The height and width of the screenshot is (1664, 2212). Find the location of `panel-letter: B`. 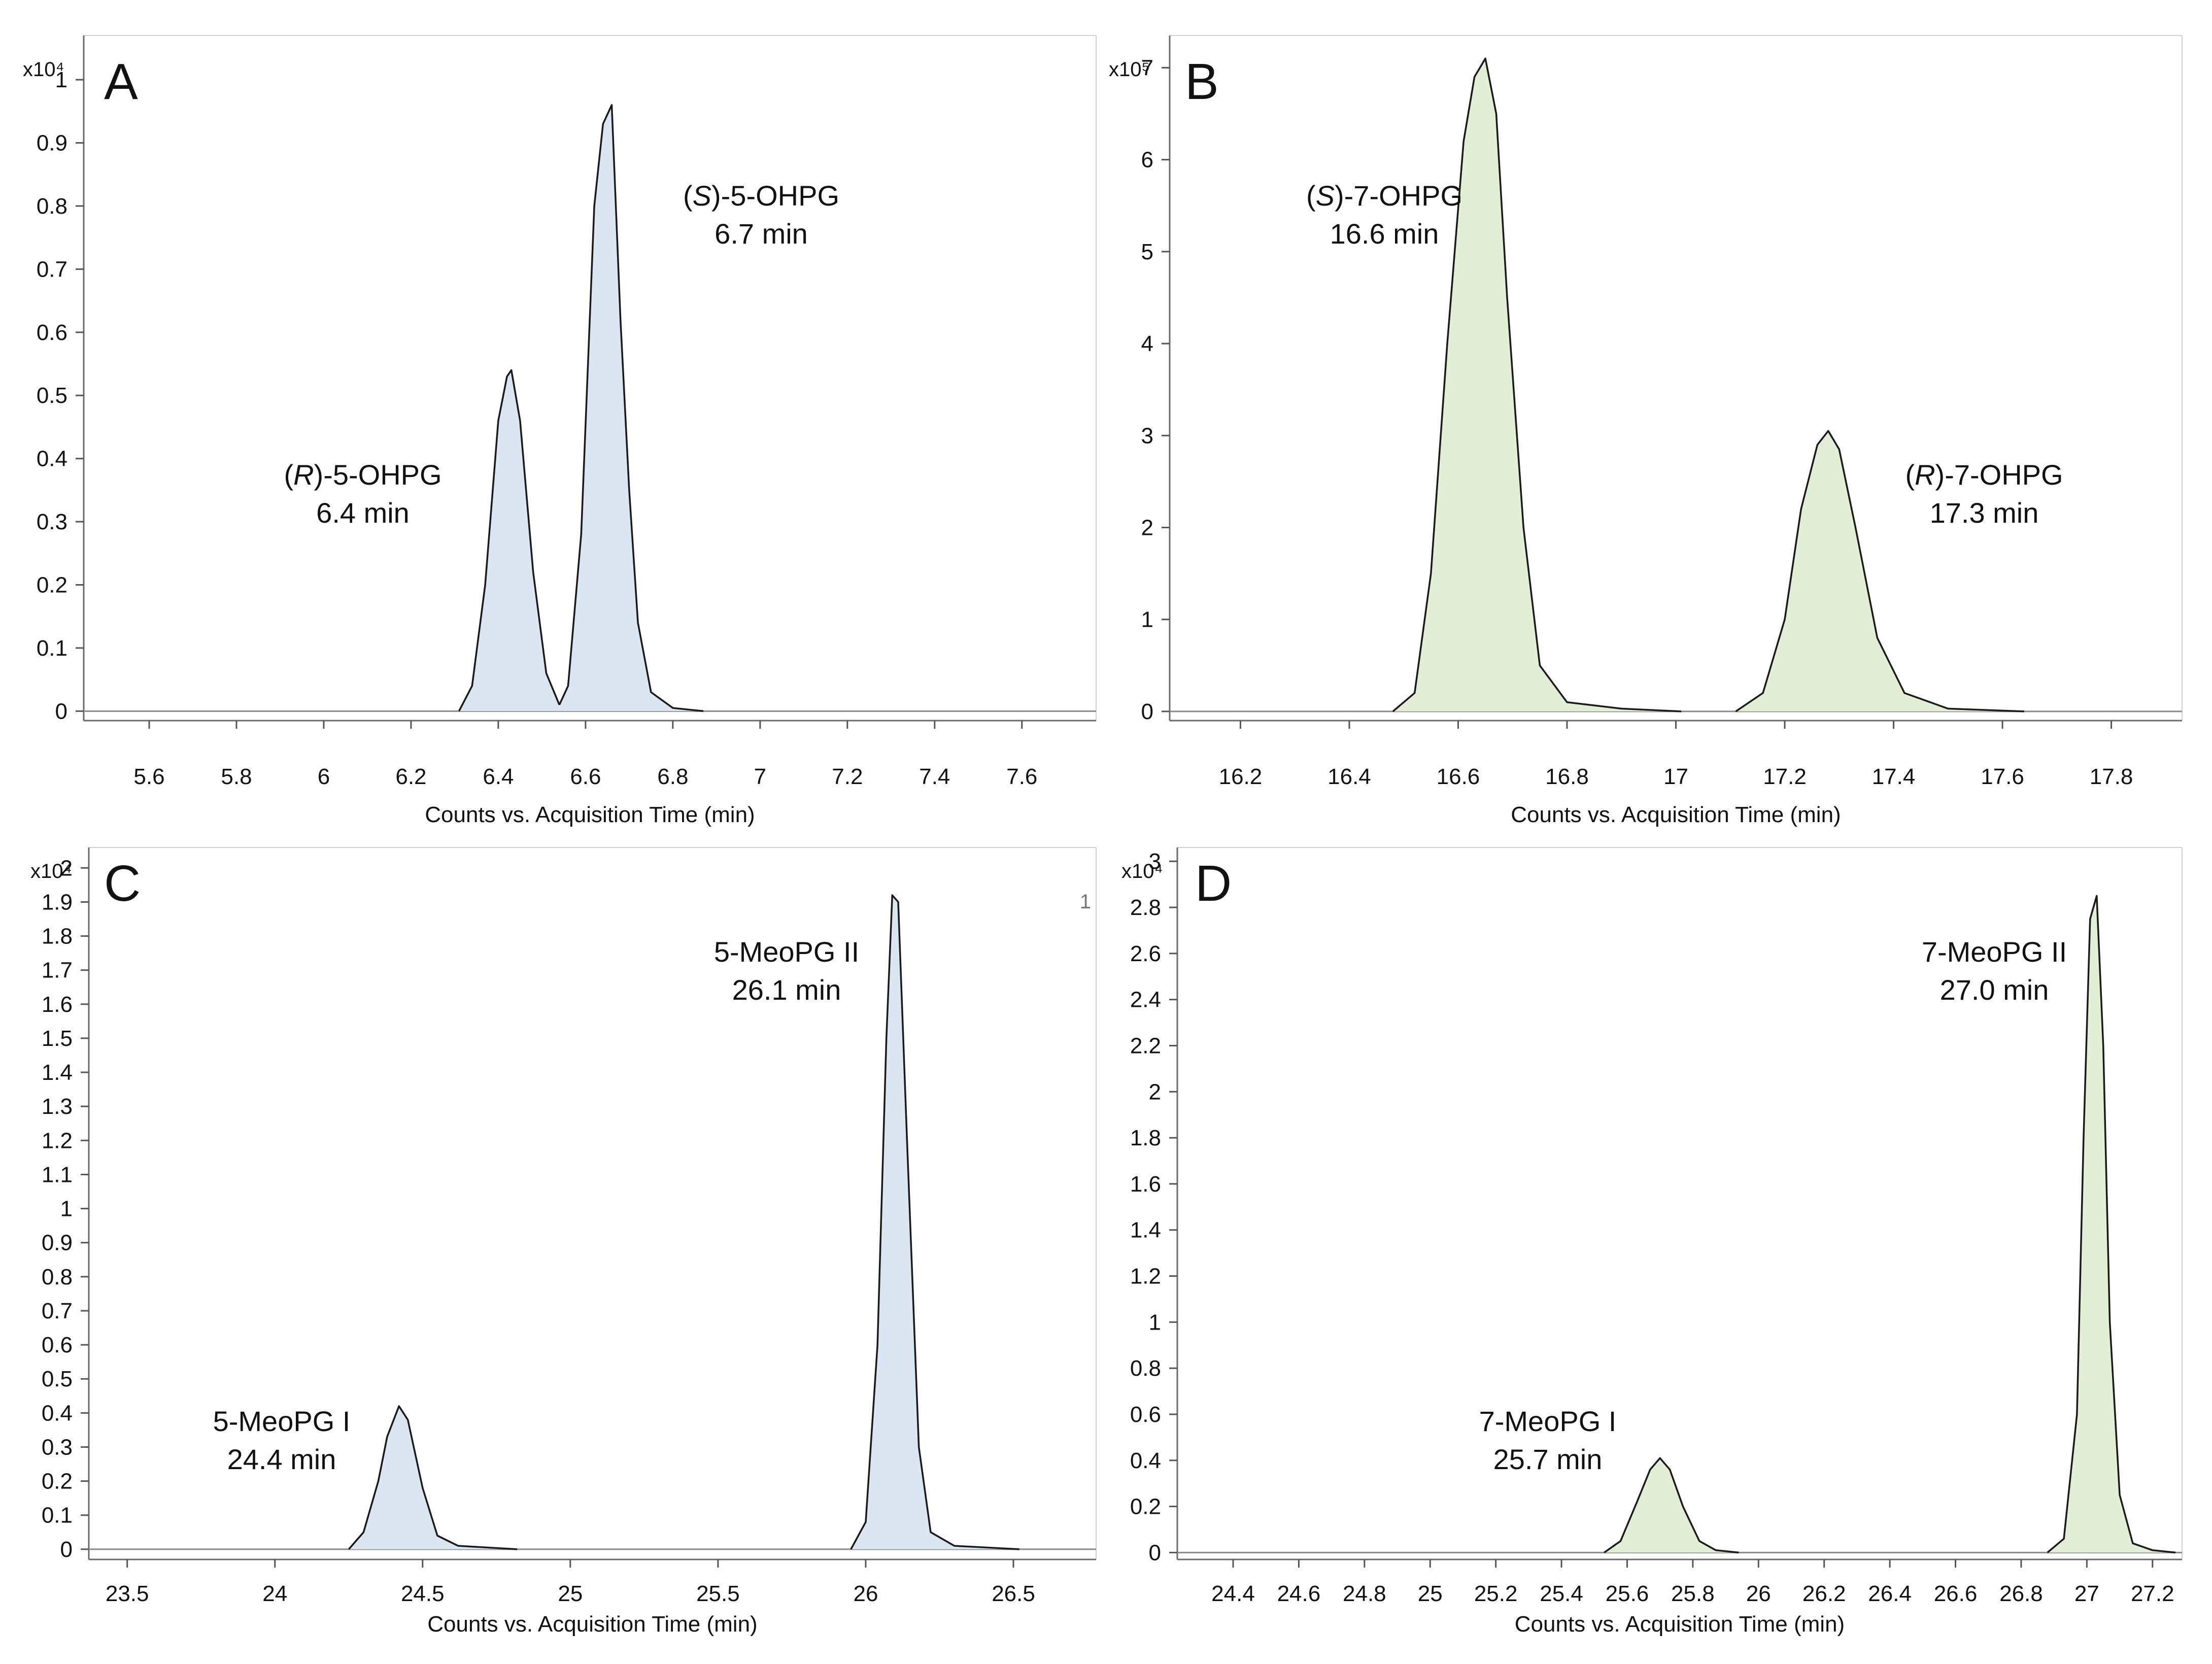

panel-letter: B is located at coordinates (1202, 81).